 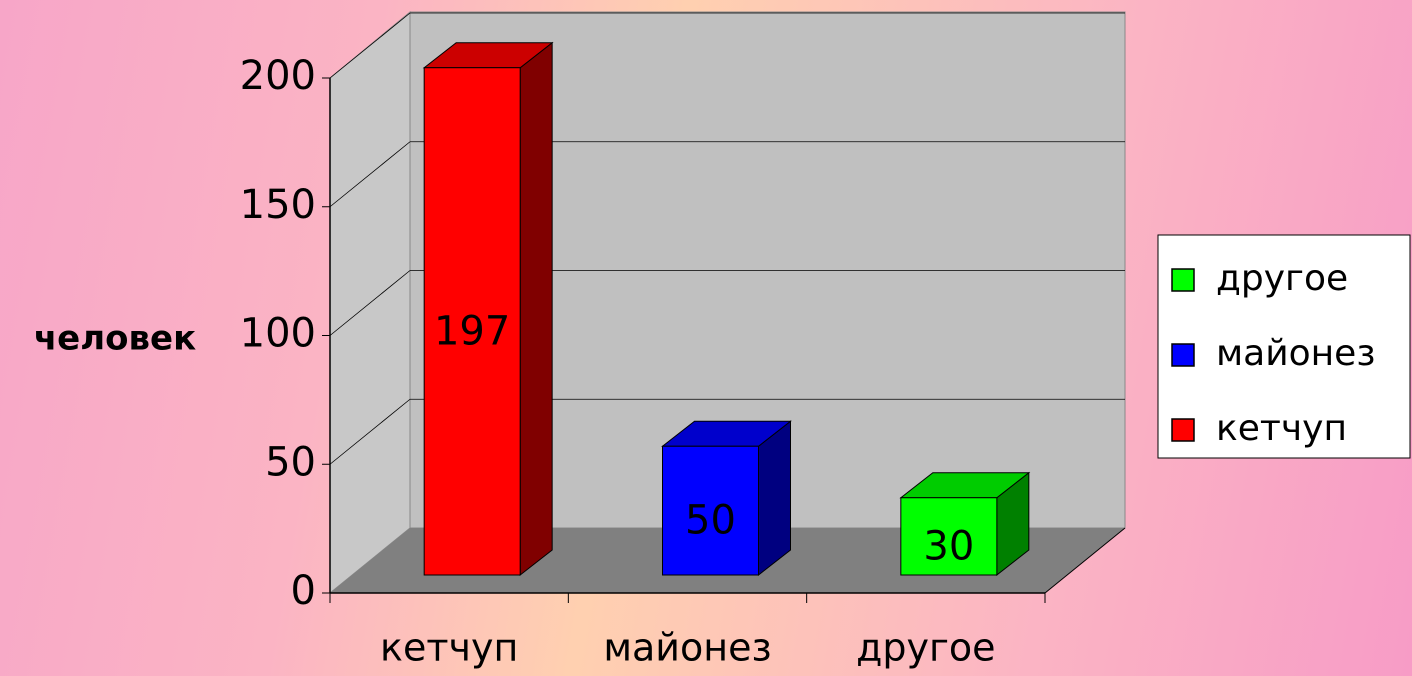 I want to click on data-label: 30, so click(x=948, y=546).